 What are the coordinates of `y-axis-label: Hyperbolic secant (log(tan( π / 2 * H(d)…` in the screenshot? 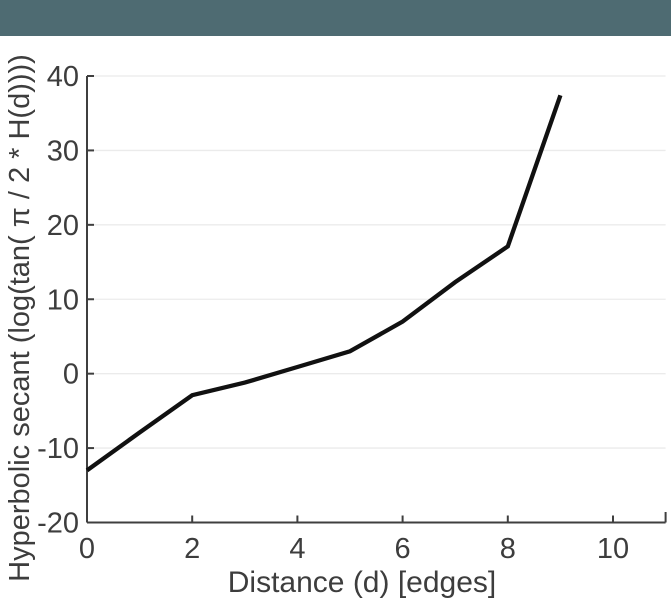 It's located at (20, 318).